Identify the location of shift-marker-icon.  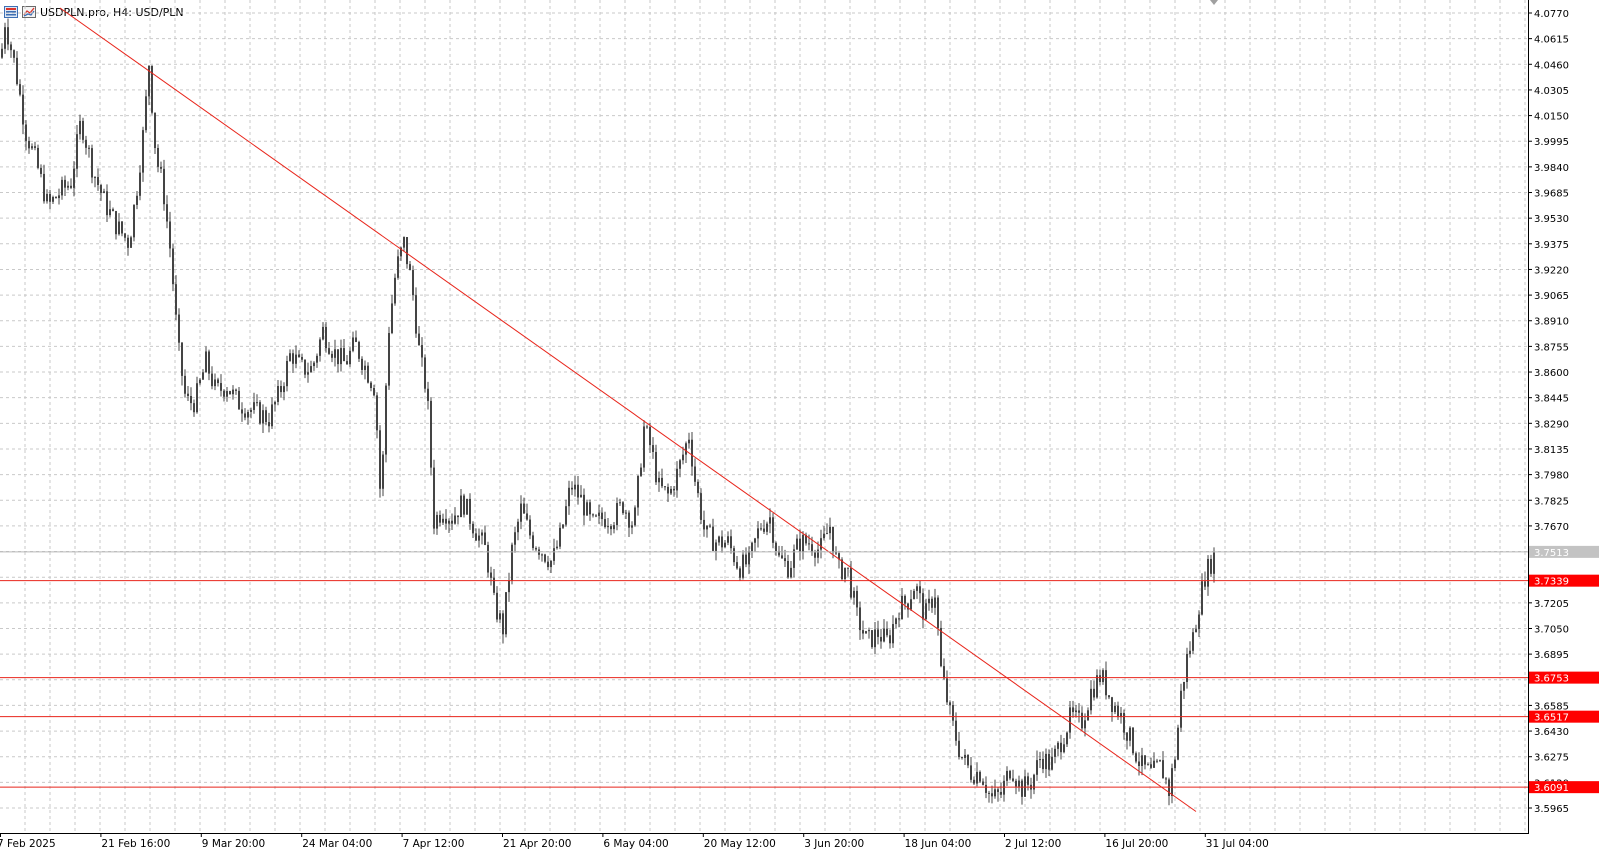
(1214, 2).